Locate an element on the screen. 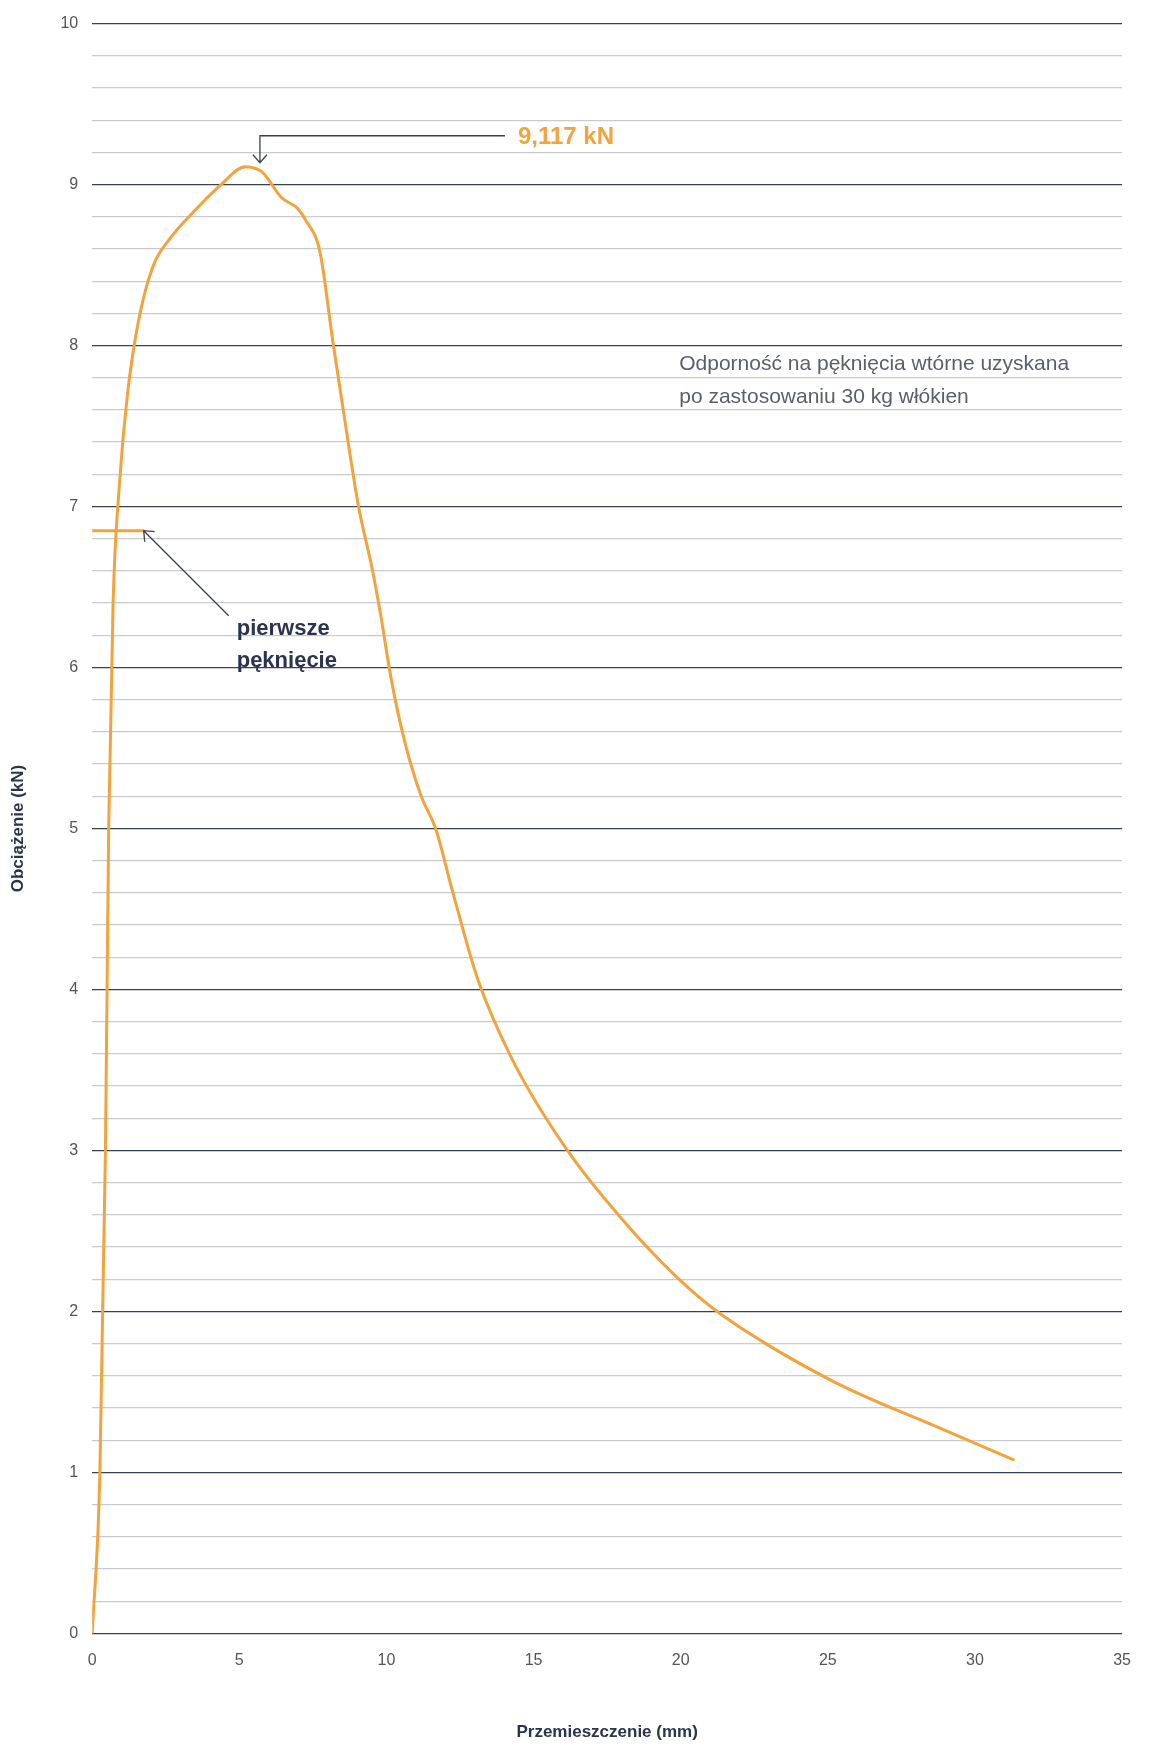  x-tick-label: 15 is located at coordinates (533, 1660).